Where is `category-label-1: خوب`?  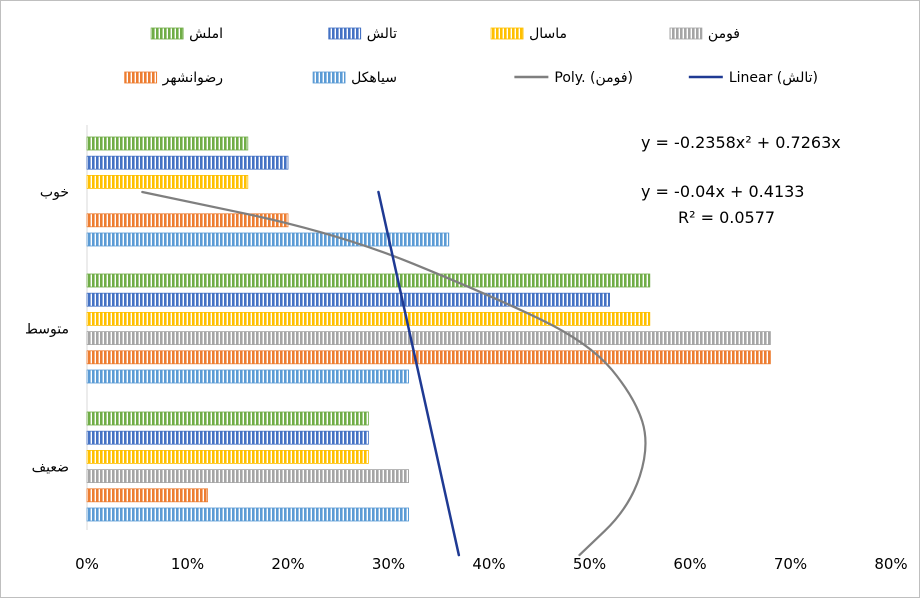
category-label-1: خوب is located at coordinates (54, 193).